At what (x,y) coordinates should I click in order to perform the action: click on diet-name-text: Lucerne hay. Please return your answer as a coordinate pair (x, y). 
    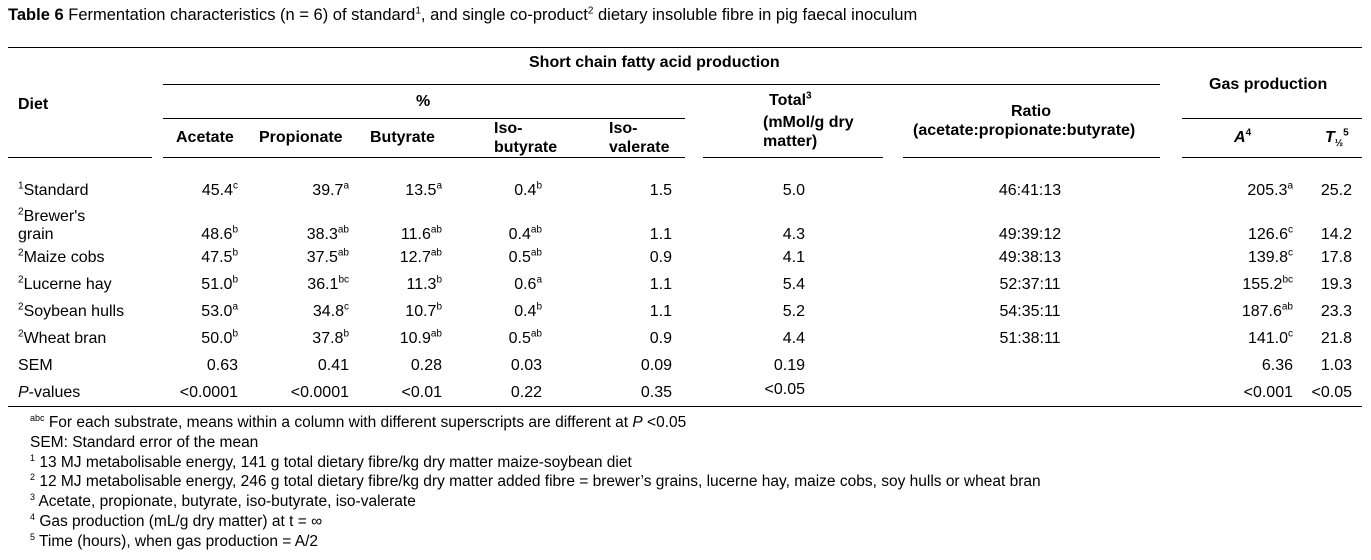
    Looking at the image, I should click on (67, 284).